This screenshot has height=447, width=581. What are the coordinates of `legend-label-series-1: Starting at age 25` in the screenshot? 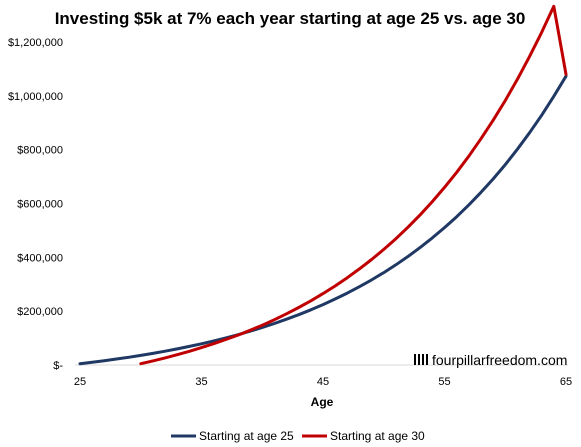 It's located at (246, 436).